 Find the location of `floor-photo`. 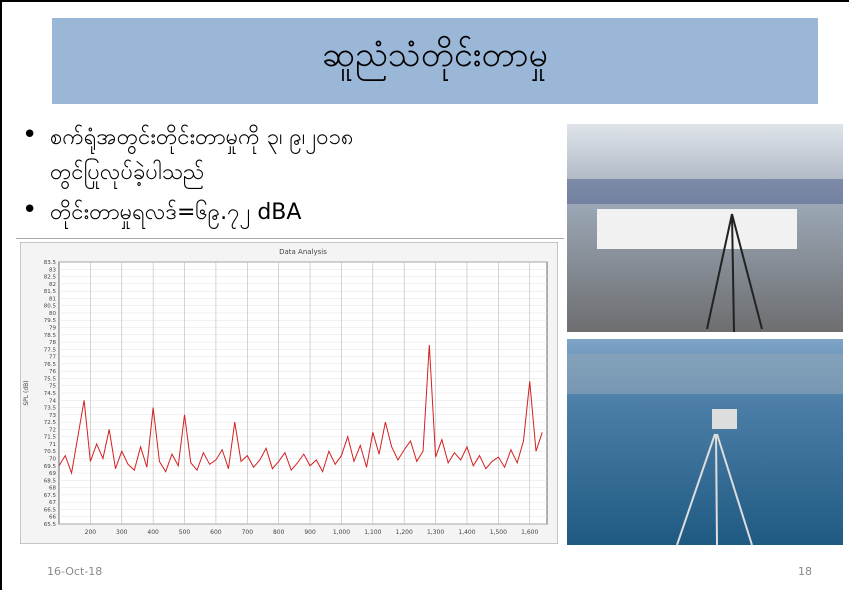

floor-photo is located at coordinates (705, 442).